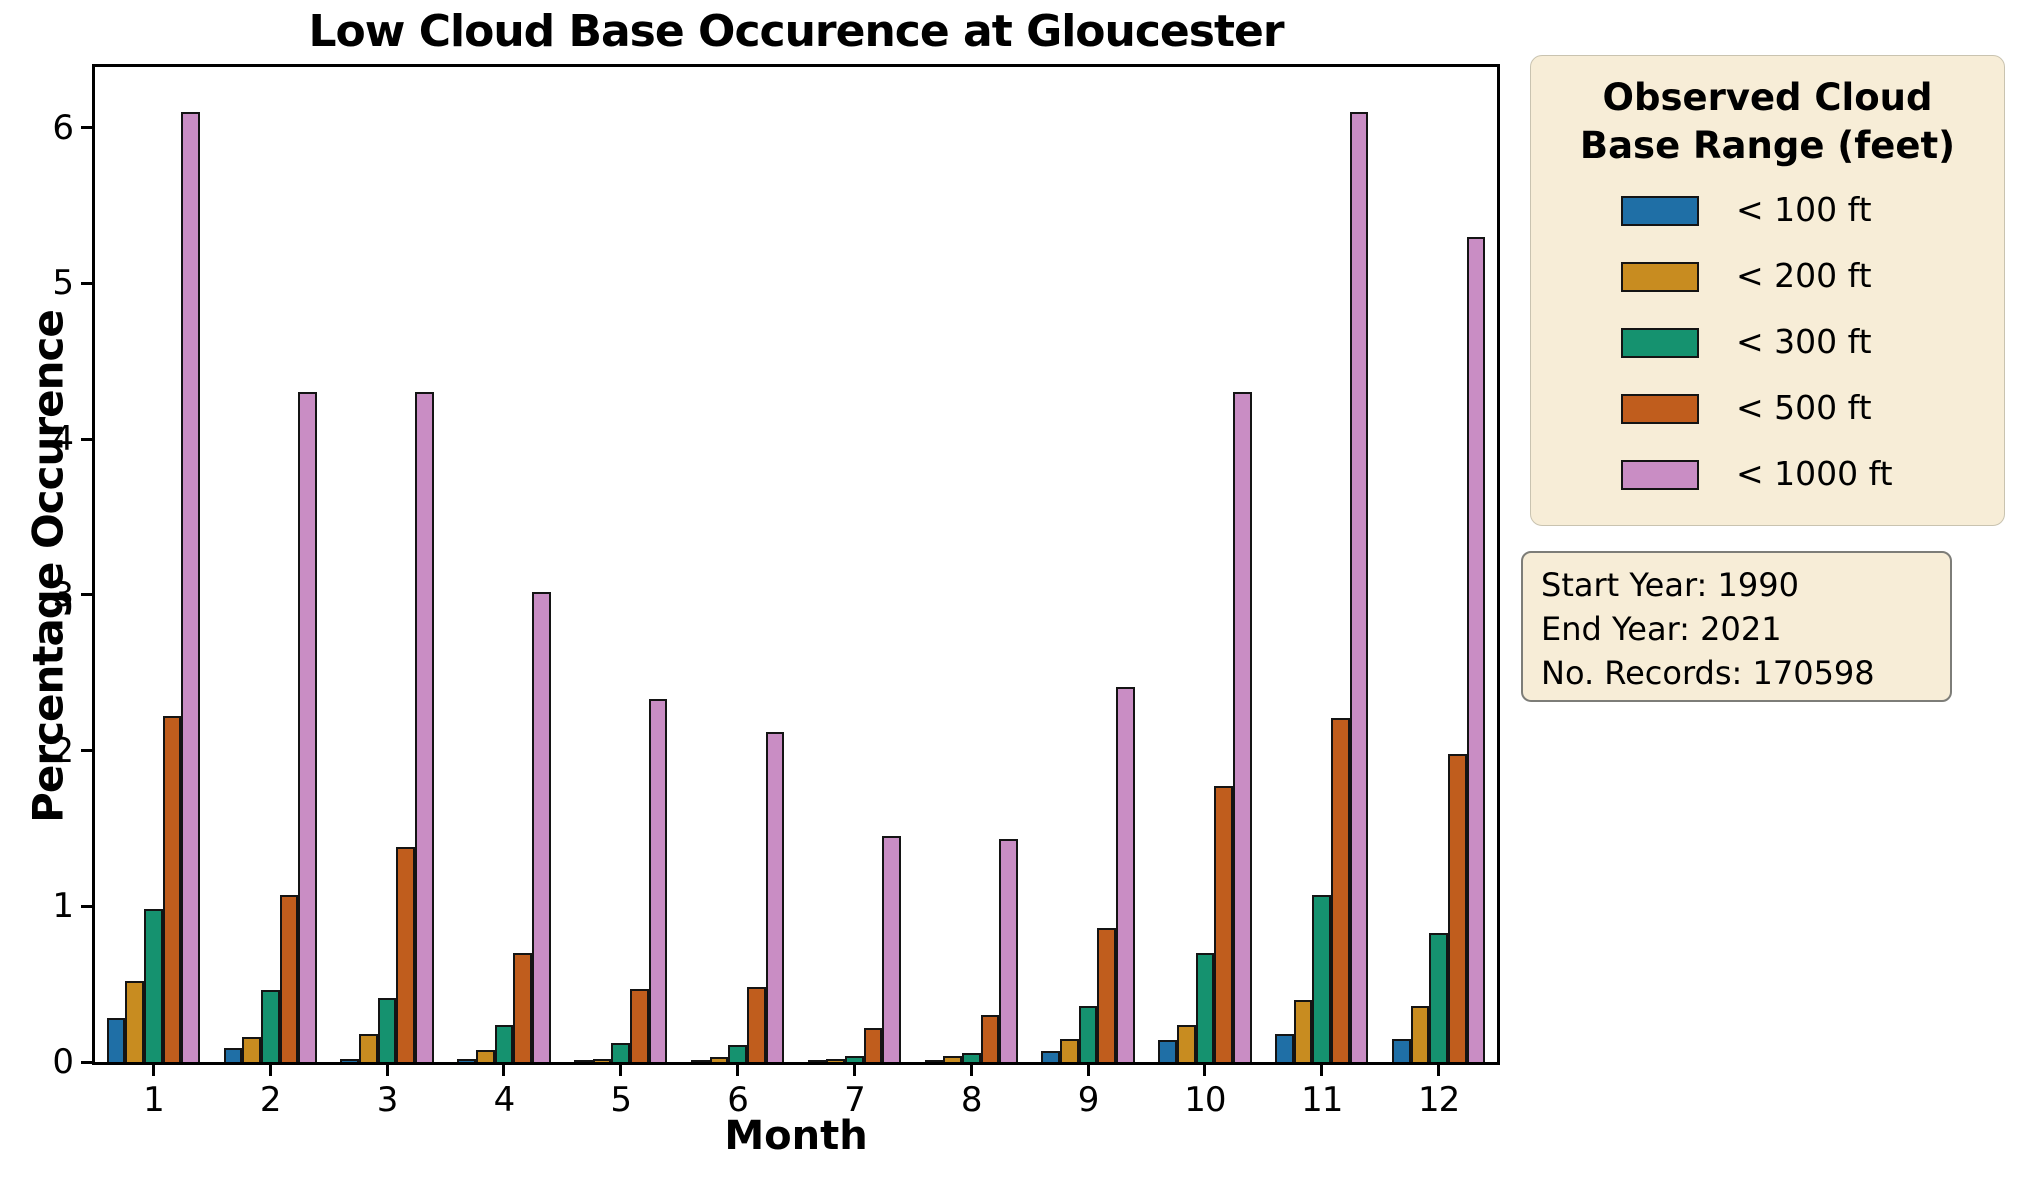 Image resolution: width=2017 pixels, height=1179 pixels. Describe the element at coordinates (854, 1058) in the screenshot. I see `bar-month-7-300-ft` at that location.